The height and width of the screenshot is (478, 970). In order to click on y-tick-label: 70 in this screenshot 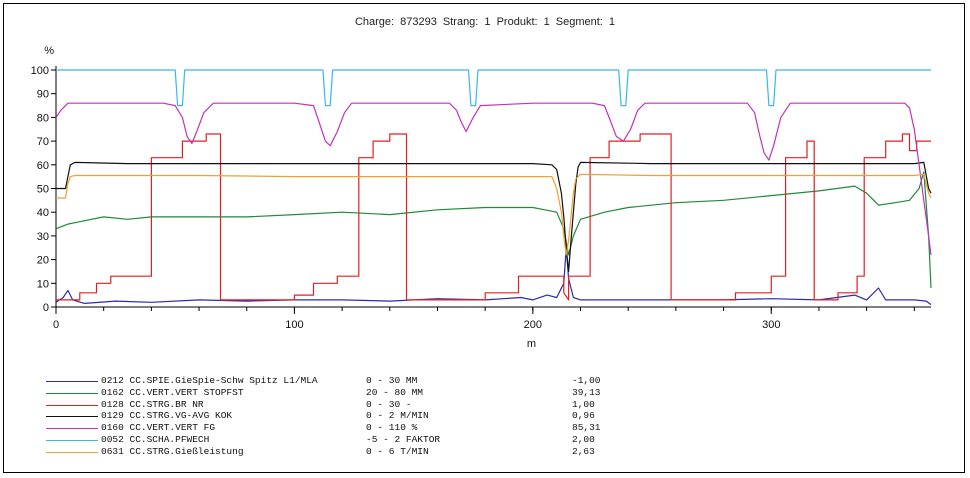, I will do `click(43, 142)`.